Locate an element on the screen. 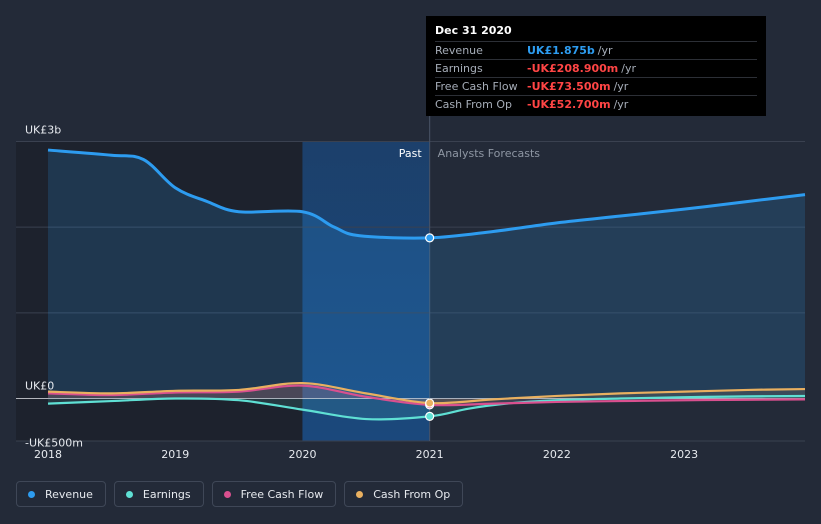 The image size is (821, 524). legend-item-earnings: Earnings is located at coordinates (158, 494).